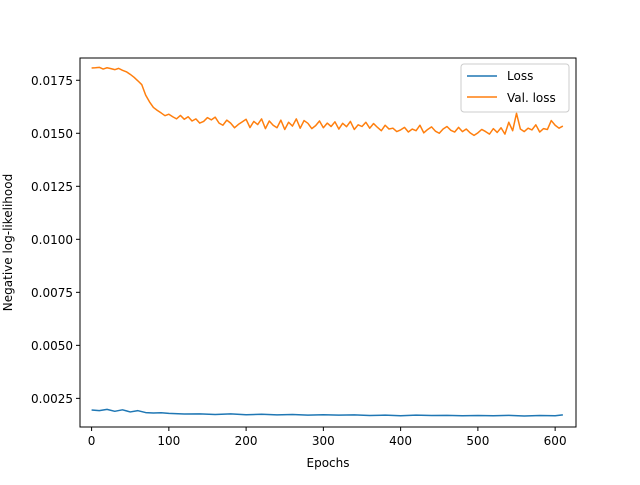  I want to click on x-tick-label: 100, so click(168, 441).